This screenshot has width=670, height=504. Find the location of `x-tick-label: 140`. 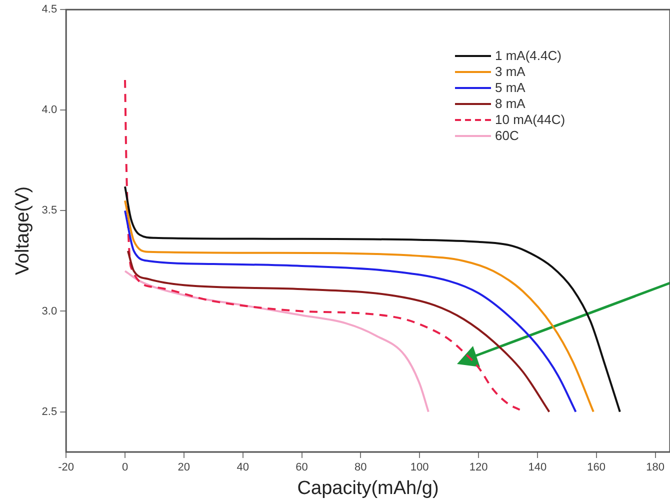

x-tick-label: 140 is located at coordinates (537, 468).